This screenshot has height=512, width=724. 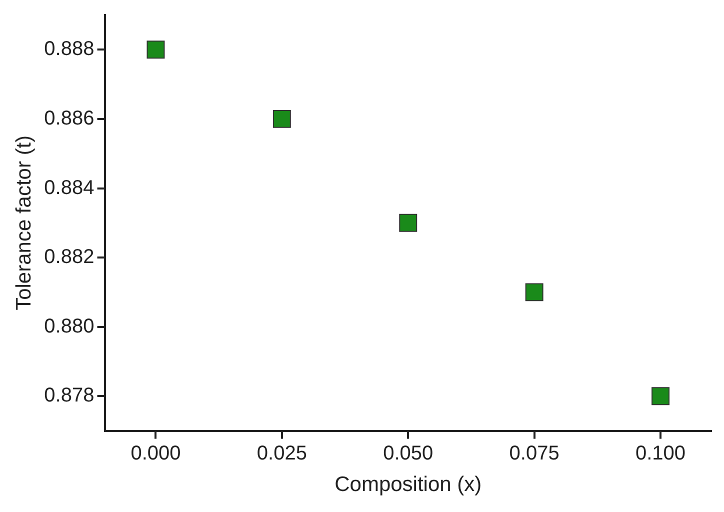 I want to click on y-tick-label: 0.878, so click(x=69, y=395).